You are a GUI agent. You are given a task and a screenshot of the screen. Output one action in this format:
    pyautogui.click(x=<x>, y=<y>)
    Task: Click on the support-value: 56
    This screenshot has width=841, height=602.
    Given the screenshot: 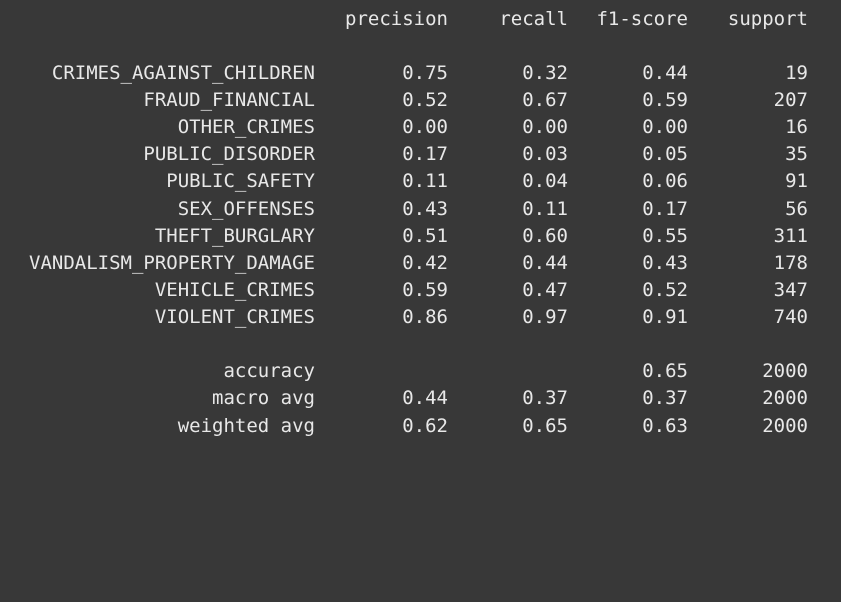 What is the action you would take?
    pyautogui.click(x=796, y=209)
    